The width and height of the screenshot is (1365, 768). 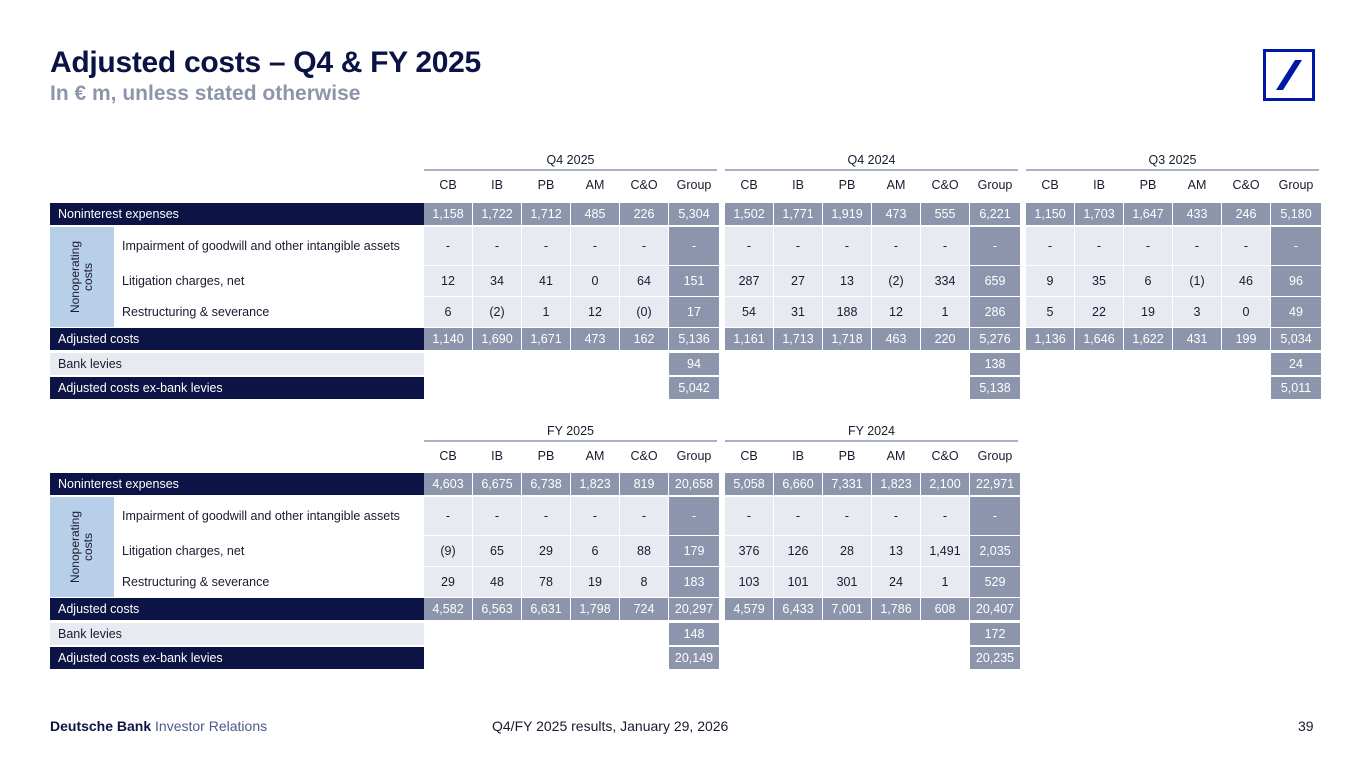 What do you see at coordinates (644, 312) in the screenshot?
I see `table-cell: (0)` at bounding box center [644, 312].